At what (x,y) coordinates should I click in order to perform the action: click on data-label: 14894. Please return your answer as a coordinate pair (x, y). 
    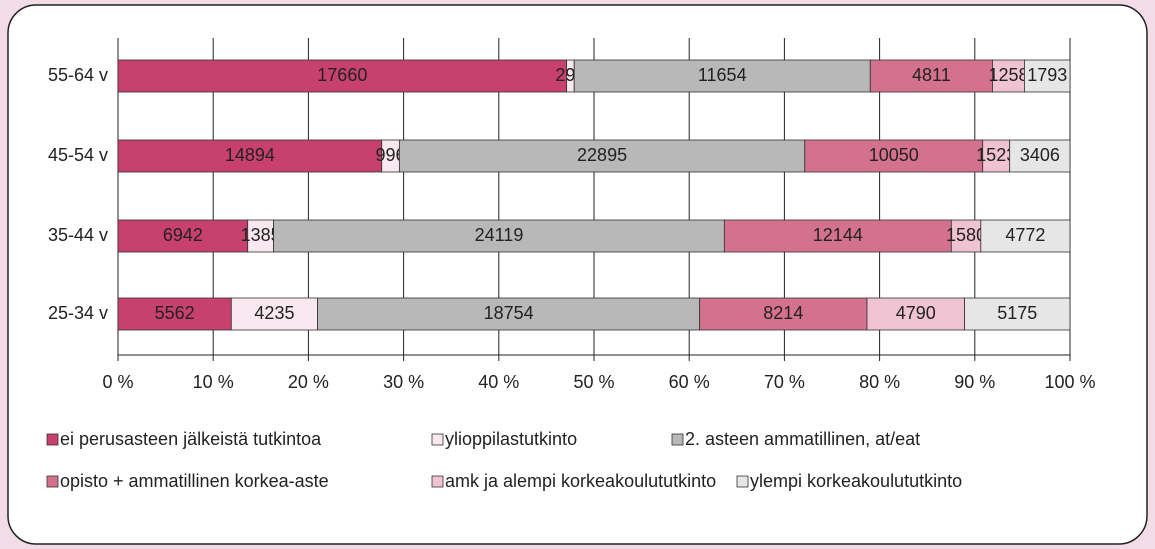
    Looking at the image, I should click on (250, 155).